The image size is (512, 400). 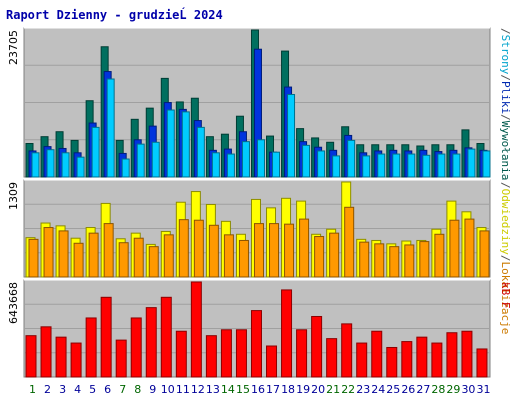 I want to click on x-tick-label-day-14: 14, so click(x=228, y=389).